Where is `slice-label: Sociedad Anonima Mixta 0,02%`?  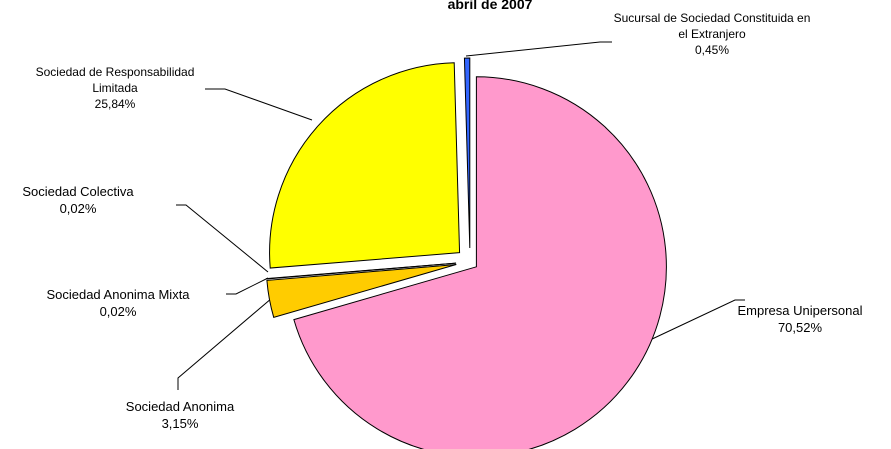
slice-label: Sociedad Anonima Mixta 0,02% is located at coordinates (118, 303).